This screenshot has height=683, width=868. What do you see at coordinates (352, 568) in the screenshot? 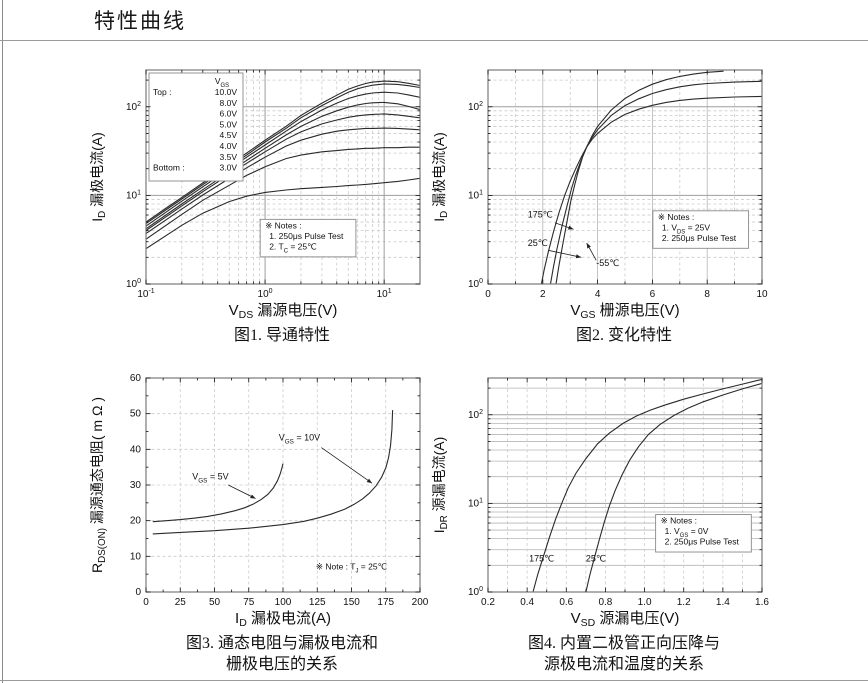
I see `note-line: ※ Note : TJ = 25℃` at bounding box center [352, 568].